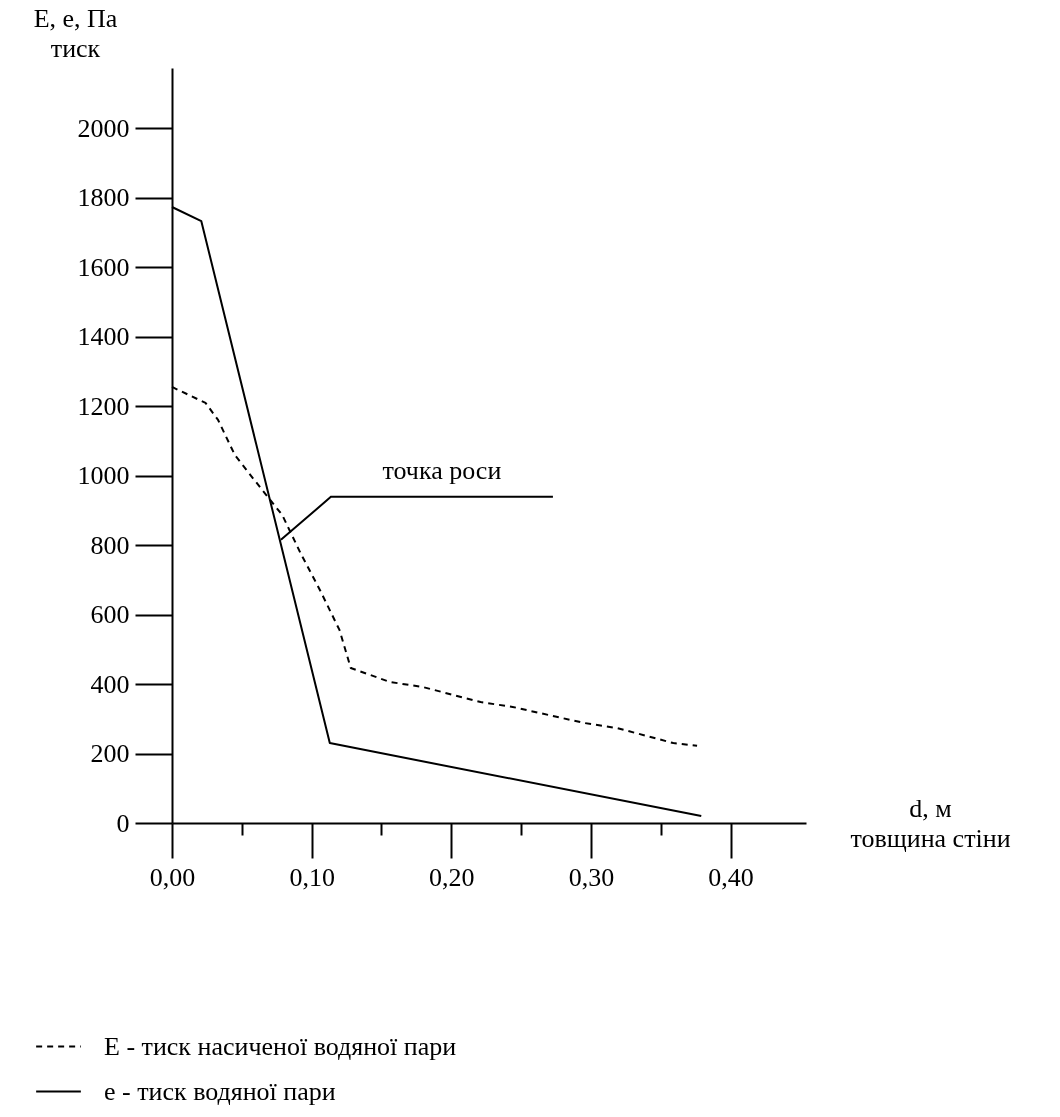  What do you see at coordinates (75, 33) in the screenshot?
I see `y-axis-title: E, e, Па тиск` at bounding box center [75, 33].